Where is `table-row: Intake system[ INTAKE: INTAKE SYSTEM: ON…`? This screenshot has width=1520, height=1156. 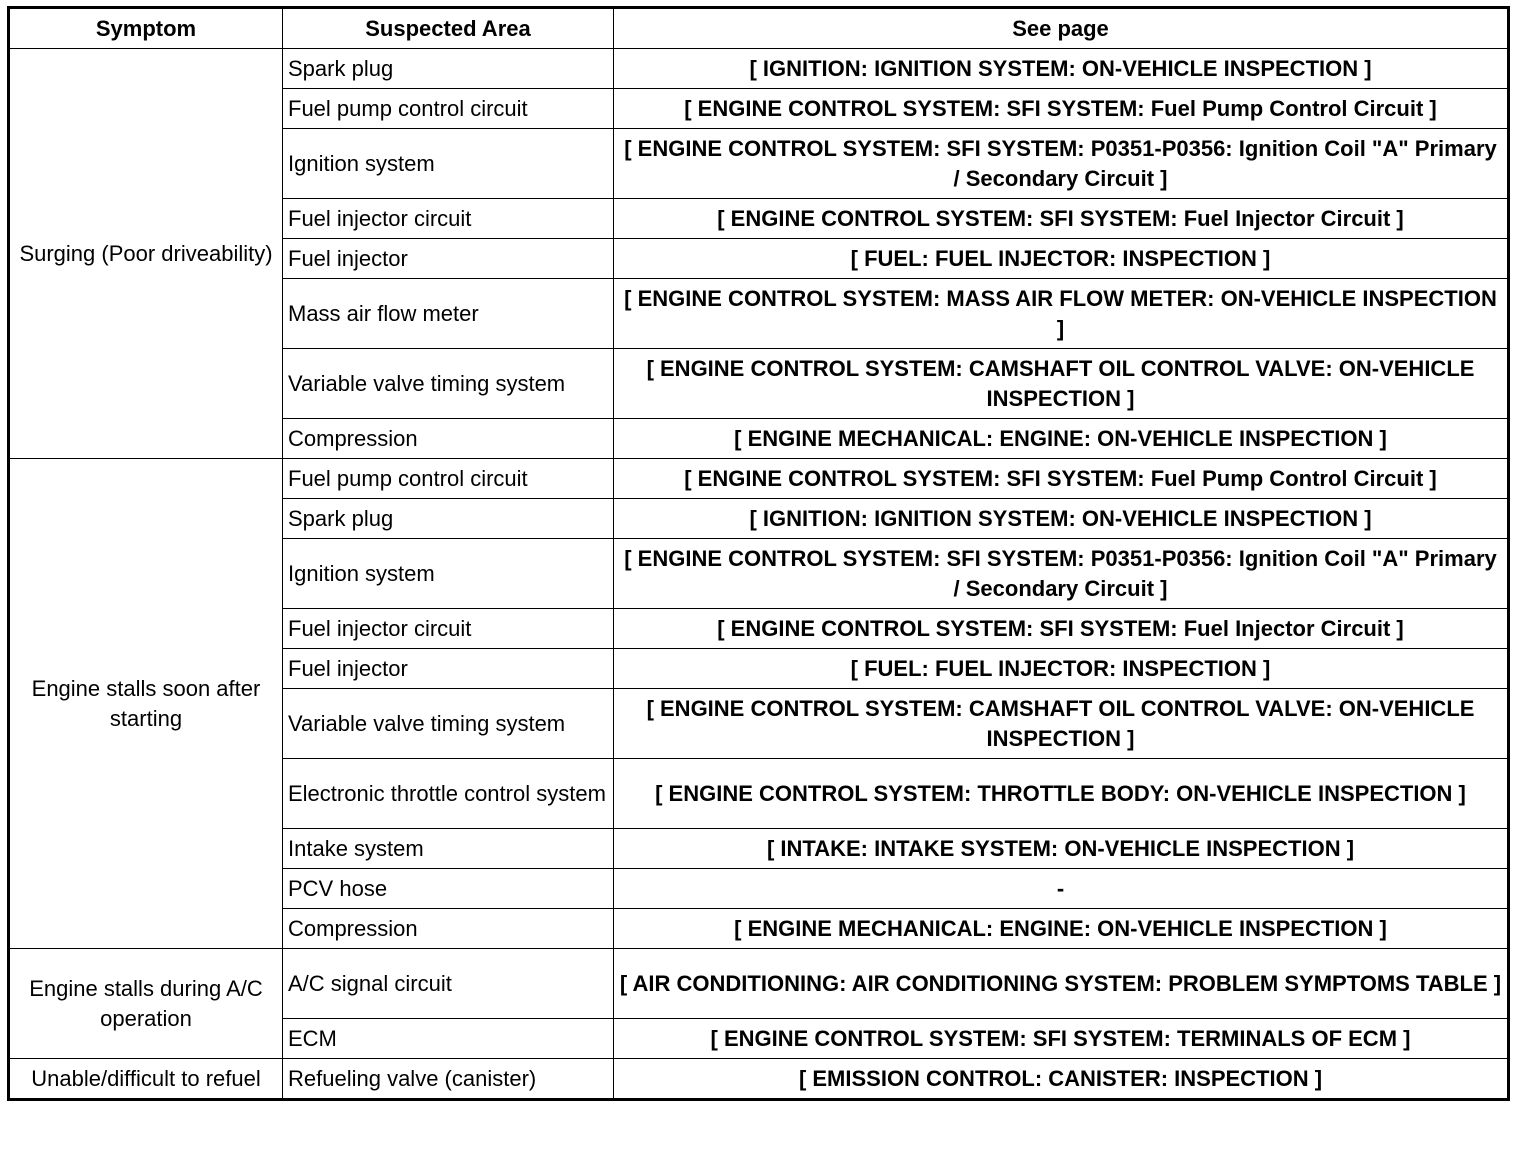
table-row: Intake system[ INTAKE: INTAKE SYSTEM: ON… is located at coordinates (759, 848).